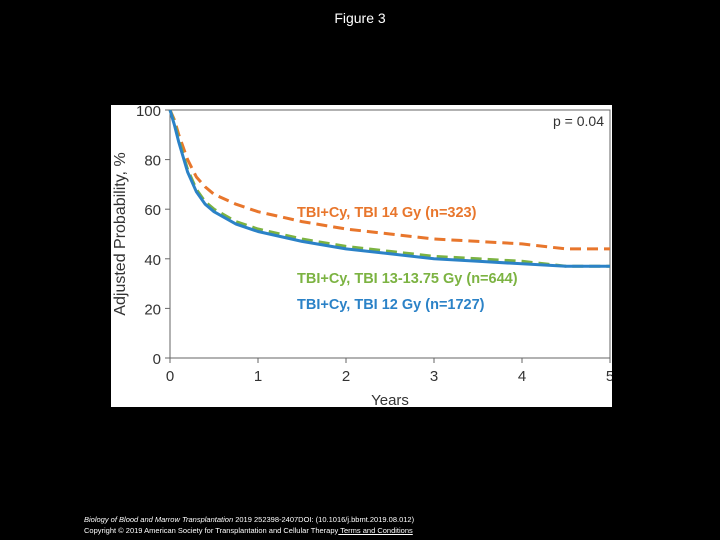 This screenshot has width=720, height=540. What do you see at coordinates (387, 213) in the screenshot?
I see `series-label-1: TBI+Cy, TBI 14 Gy (n=323)` at bounding box center [387, 213].